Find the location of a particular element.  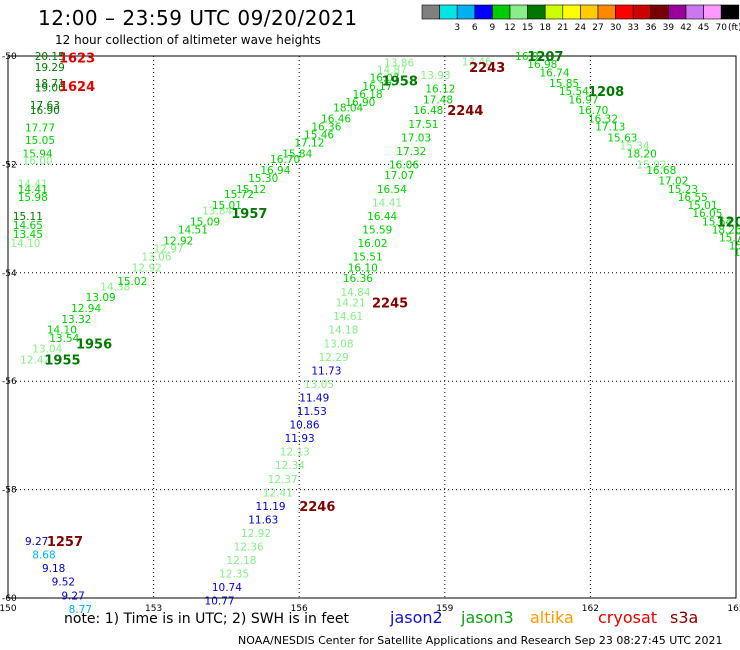

time-label: 2243 is located at coordinates (487, 68).